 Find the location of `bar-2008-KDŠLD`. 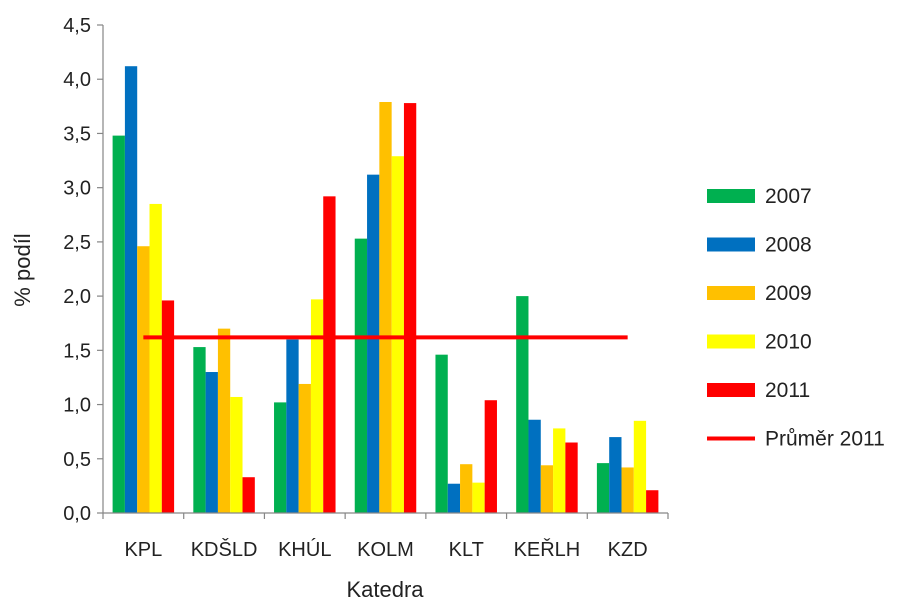

bar-2008-KDŠLD is located at coordinates (211, 442).